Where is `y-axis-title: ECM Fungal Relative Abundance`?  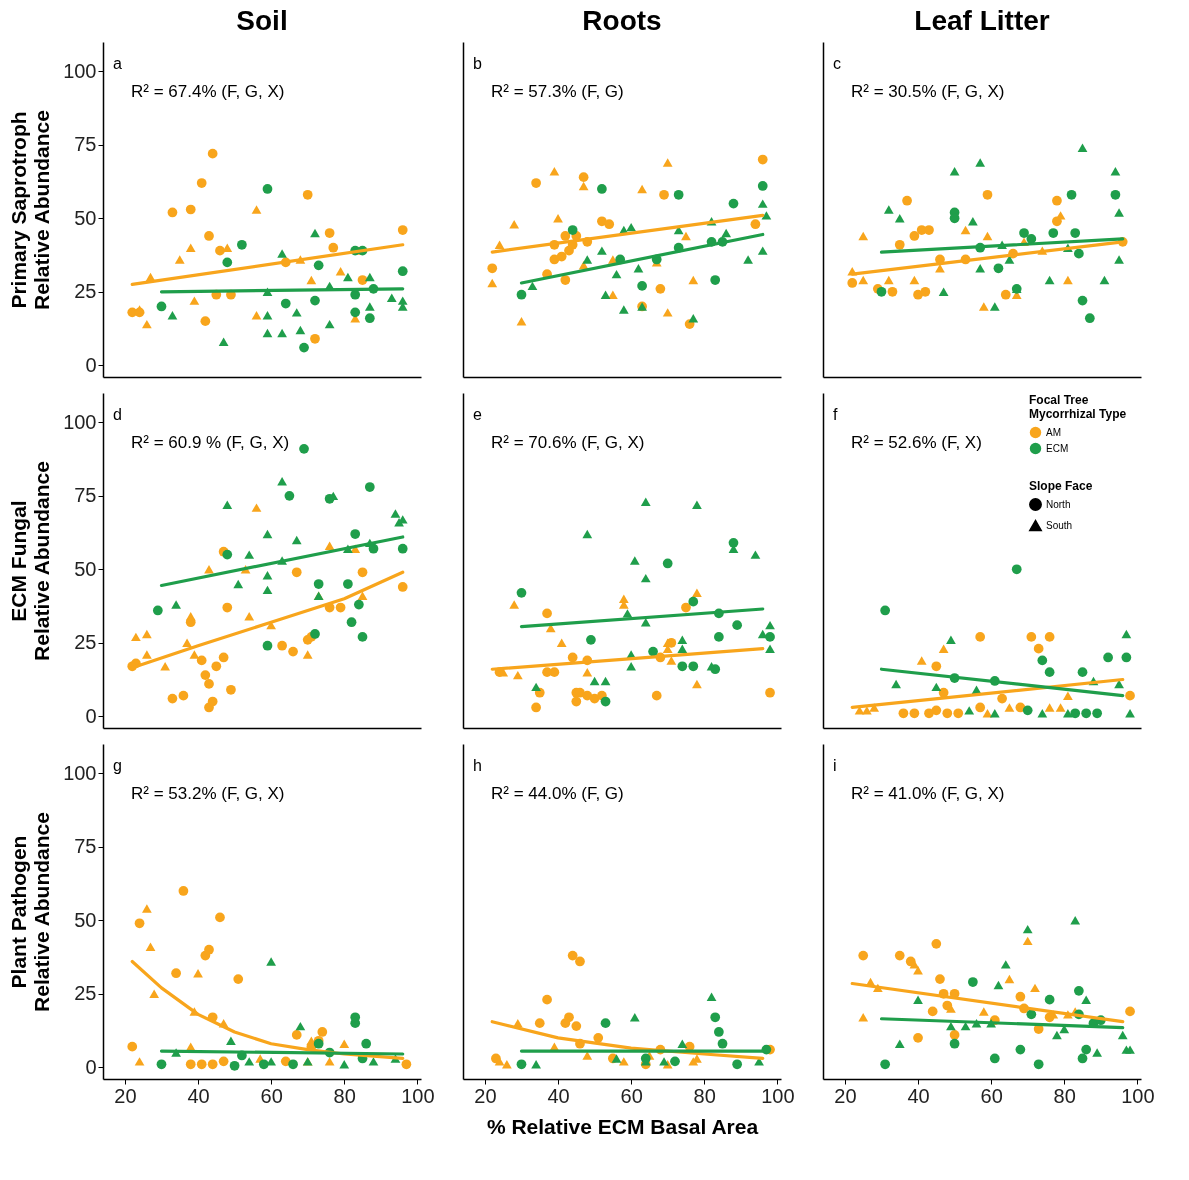
y-axis-title: ECM Fungal Relative Abundance is located at coordinates (30, 561).